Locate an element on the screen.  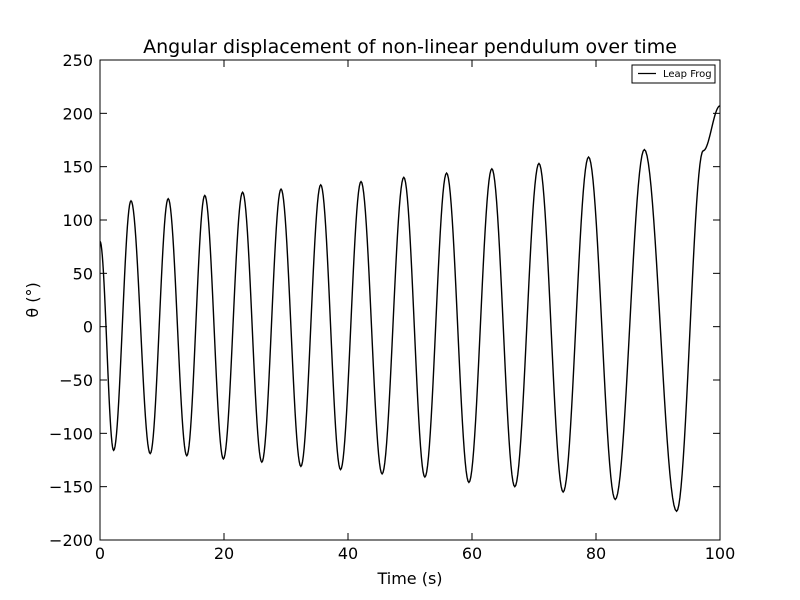
y-tick-label: 0 is located at coordinates (88, 327).